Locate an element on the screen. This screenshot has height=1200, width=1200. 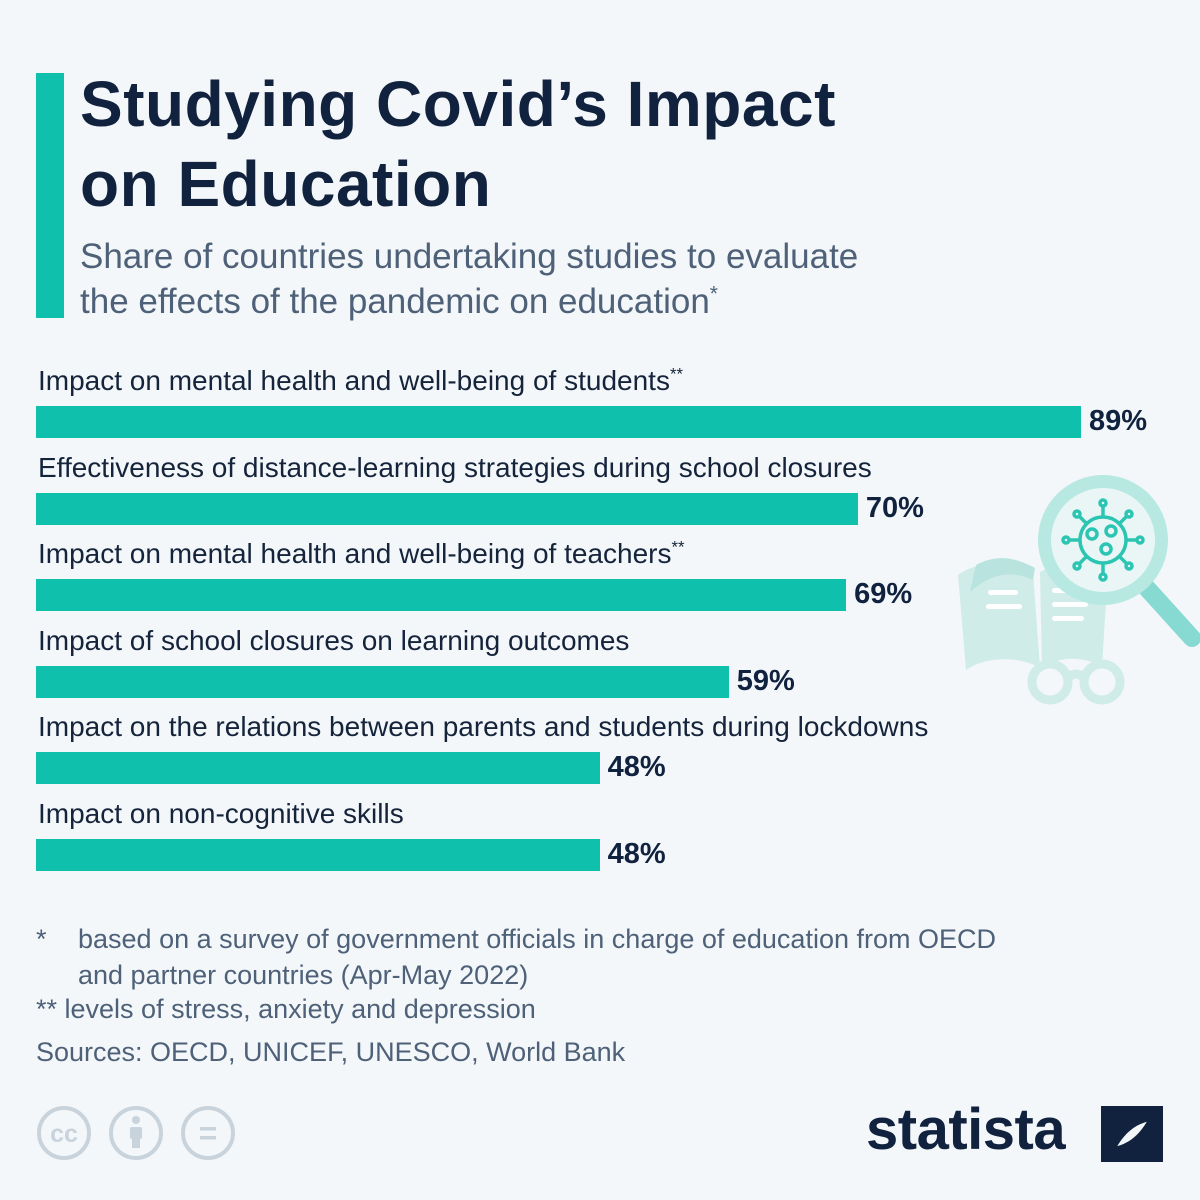
chart-title-line-1: Studying Covid’s Impact is located at coordinates (458, 104).